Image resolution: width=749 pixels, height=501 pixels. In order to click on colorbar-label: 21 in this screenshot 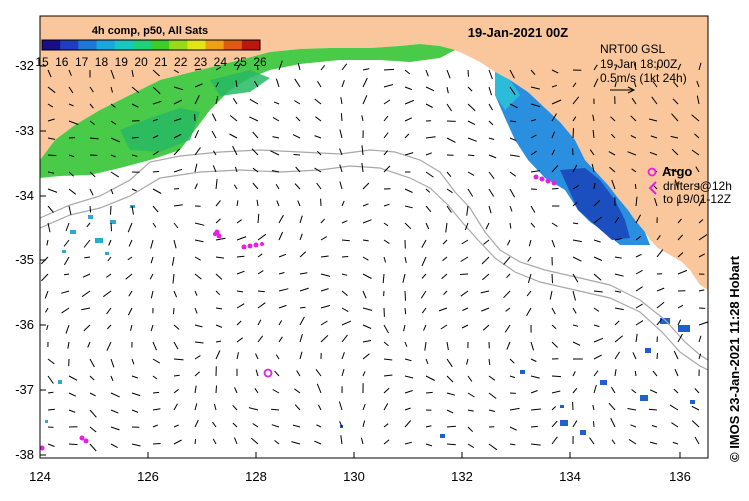, I will do `click(161, 62)`.